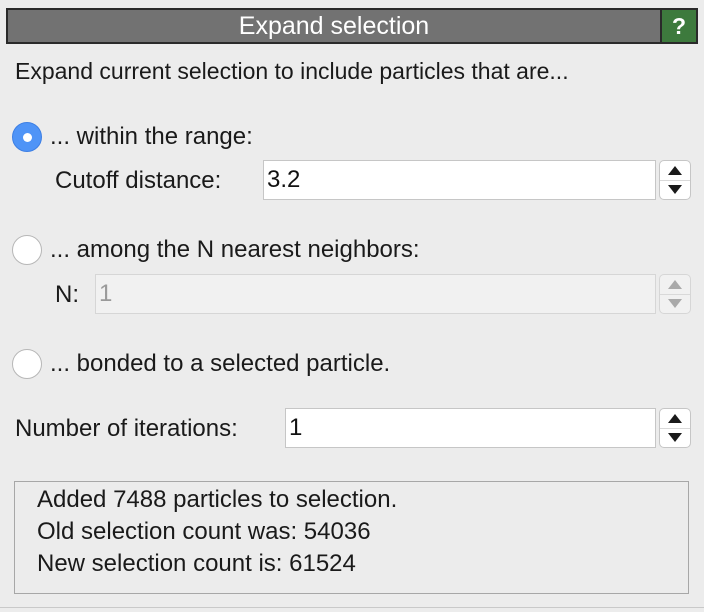 Image resolution: width=704 pixels, height=612 pixels. I want to click on cutoff-distance-label: Cutoff distance:, so click(138, 180).